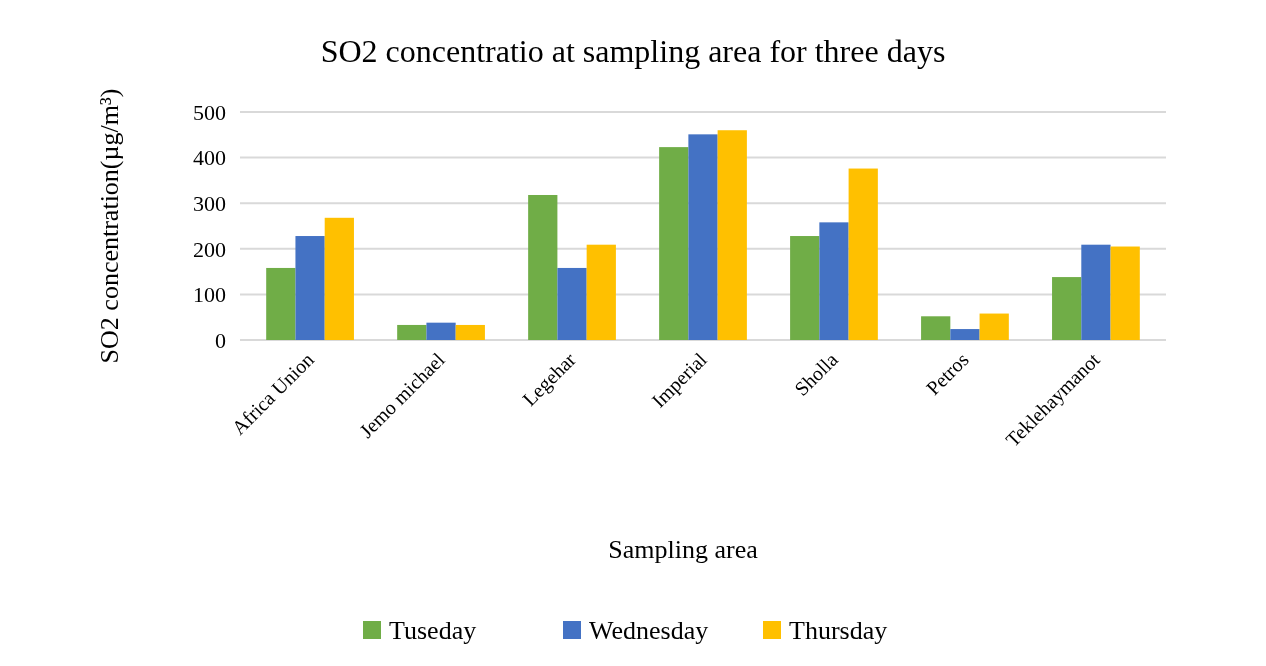 This screenshot has width=1266, height=666. Describe the element at coordinates (633, 51) in the screenshot. I see `chart-title: SO2 concentratio at sampling area for three days` at that location.